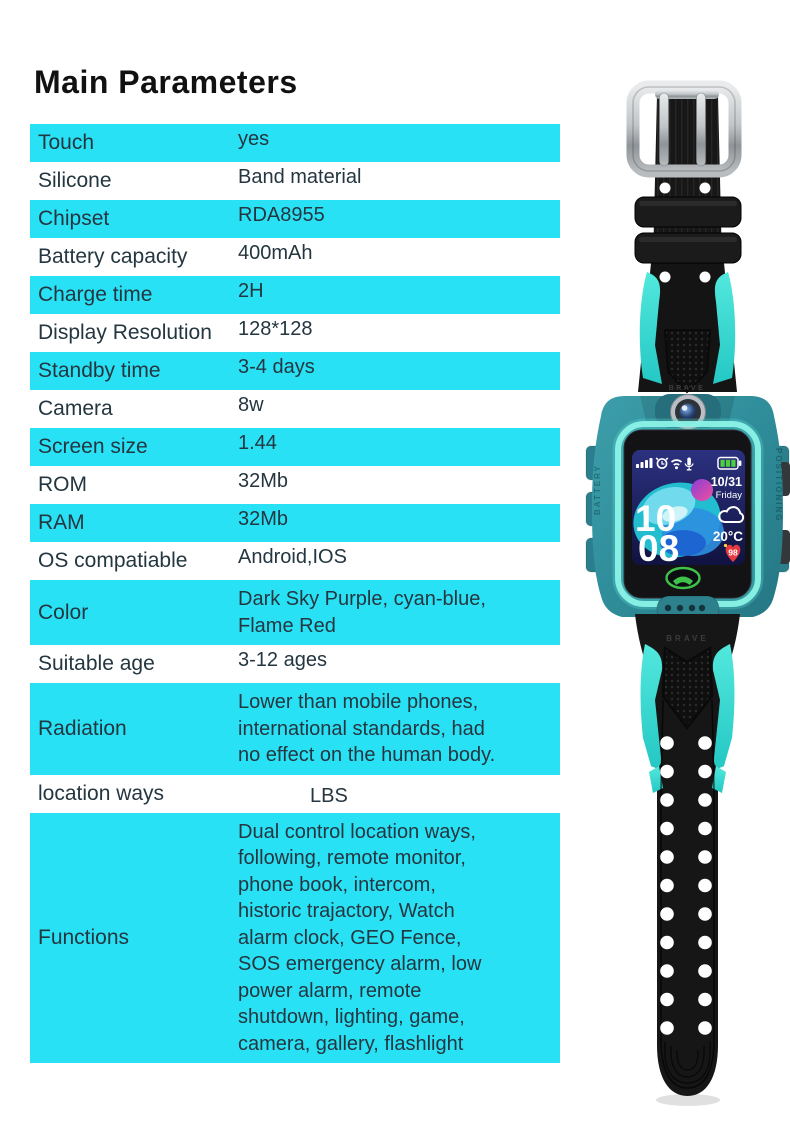 This screenshot has width=790, height=1127. I want to click on table-row: Charge time 2H, so click(295, 295).